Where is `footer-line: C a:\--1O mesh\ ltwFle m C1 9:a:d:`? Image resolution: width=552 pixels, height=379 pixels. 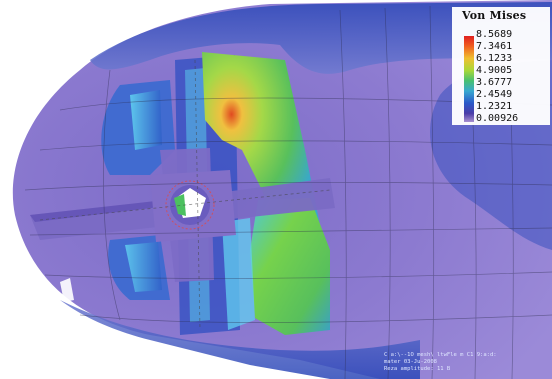
footer-line: C a:\--1O mesh\ ltwFle m C1 9:a:d: is located at coordinates (440, 355).